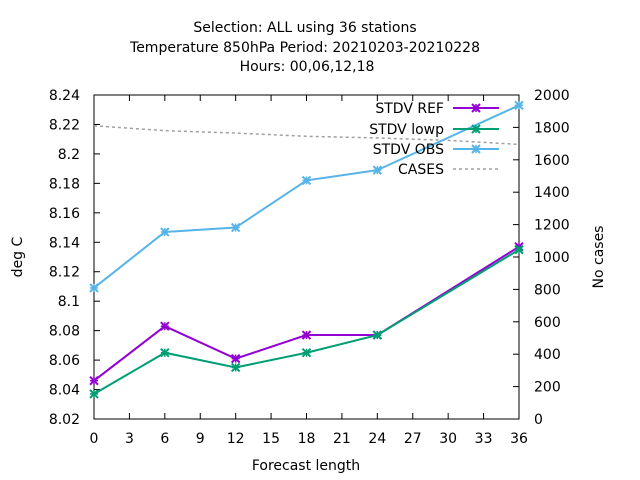 The width and height of the screenshot is (640, 480). I want to click on x-tick-label: 12, so click(236, 439).